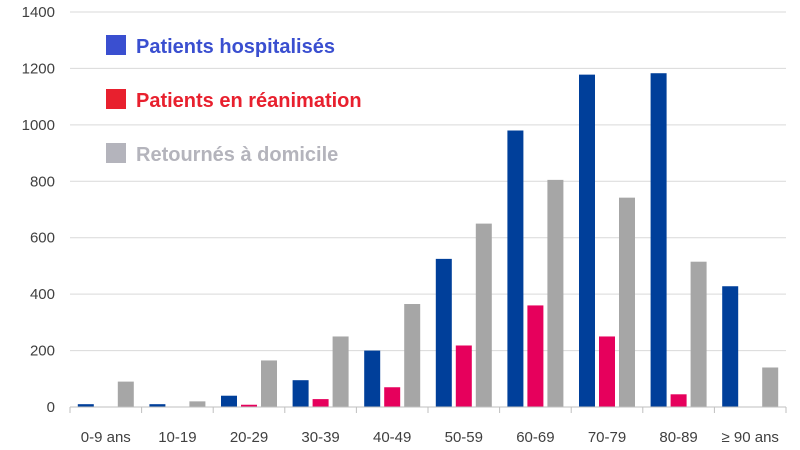 This screenshot has height=450, width=800. What do you see at coordinates (237, 155) in the screenshot?
I see `legend-label: Retournés à domicile` at bounding box center [237, 155].